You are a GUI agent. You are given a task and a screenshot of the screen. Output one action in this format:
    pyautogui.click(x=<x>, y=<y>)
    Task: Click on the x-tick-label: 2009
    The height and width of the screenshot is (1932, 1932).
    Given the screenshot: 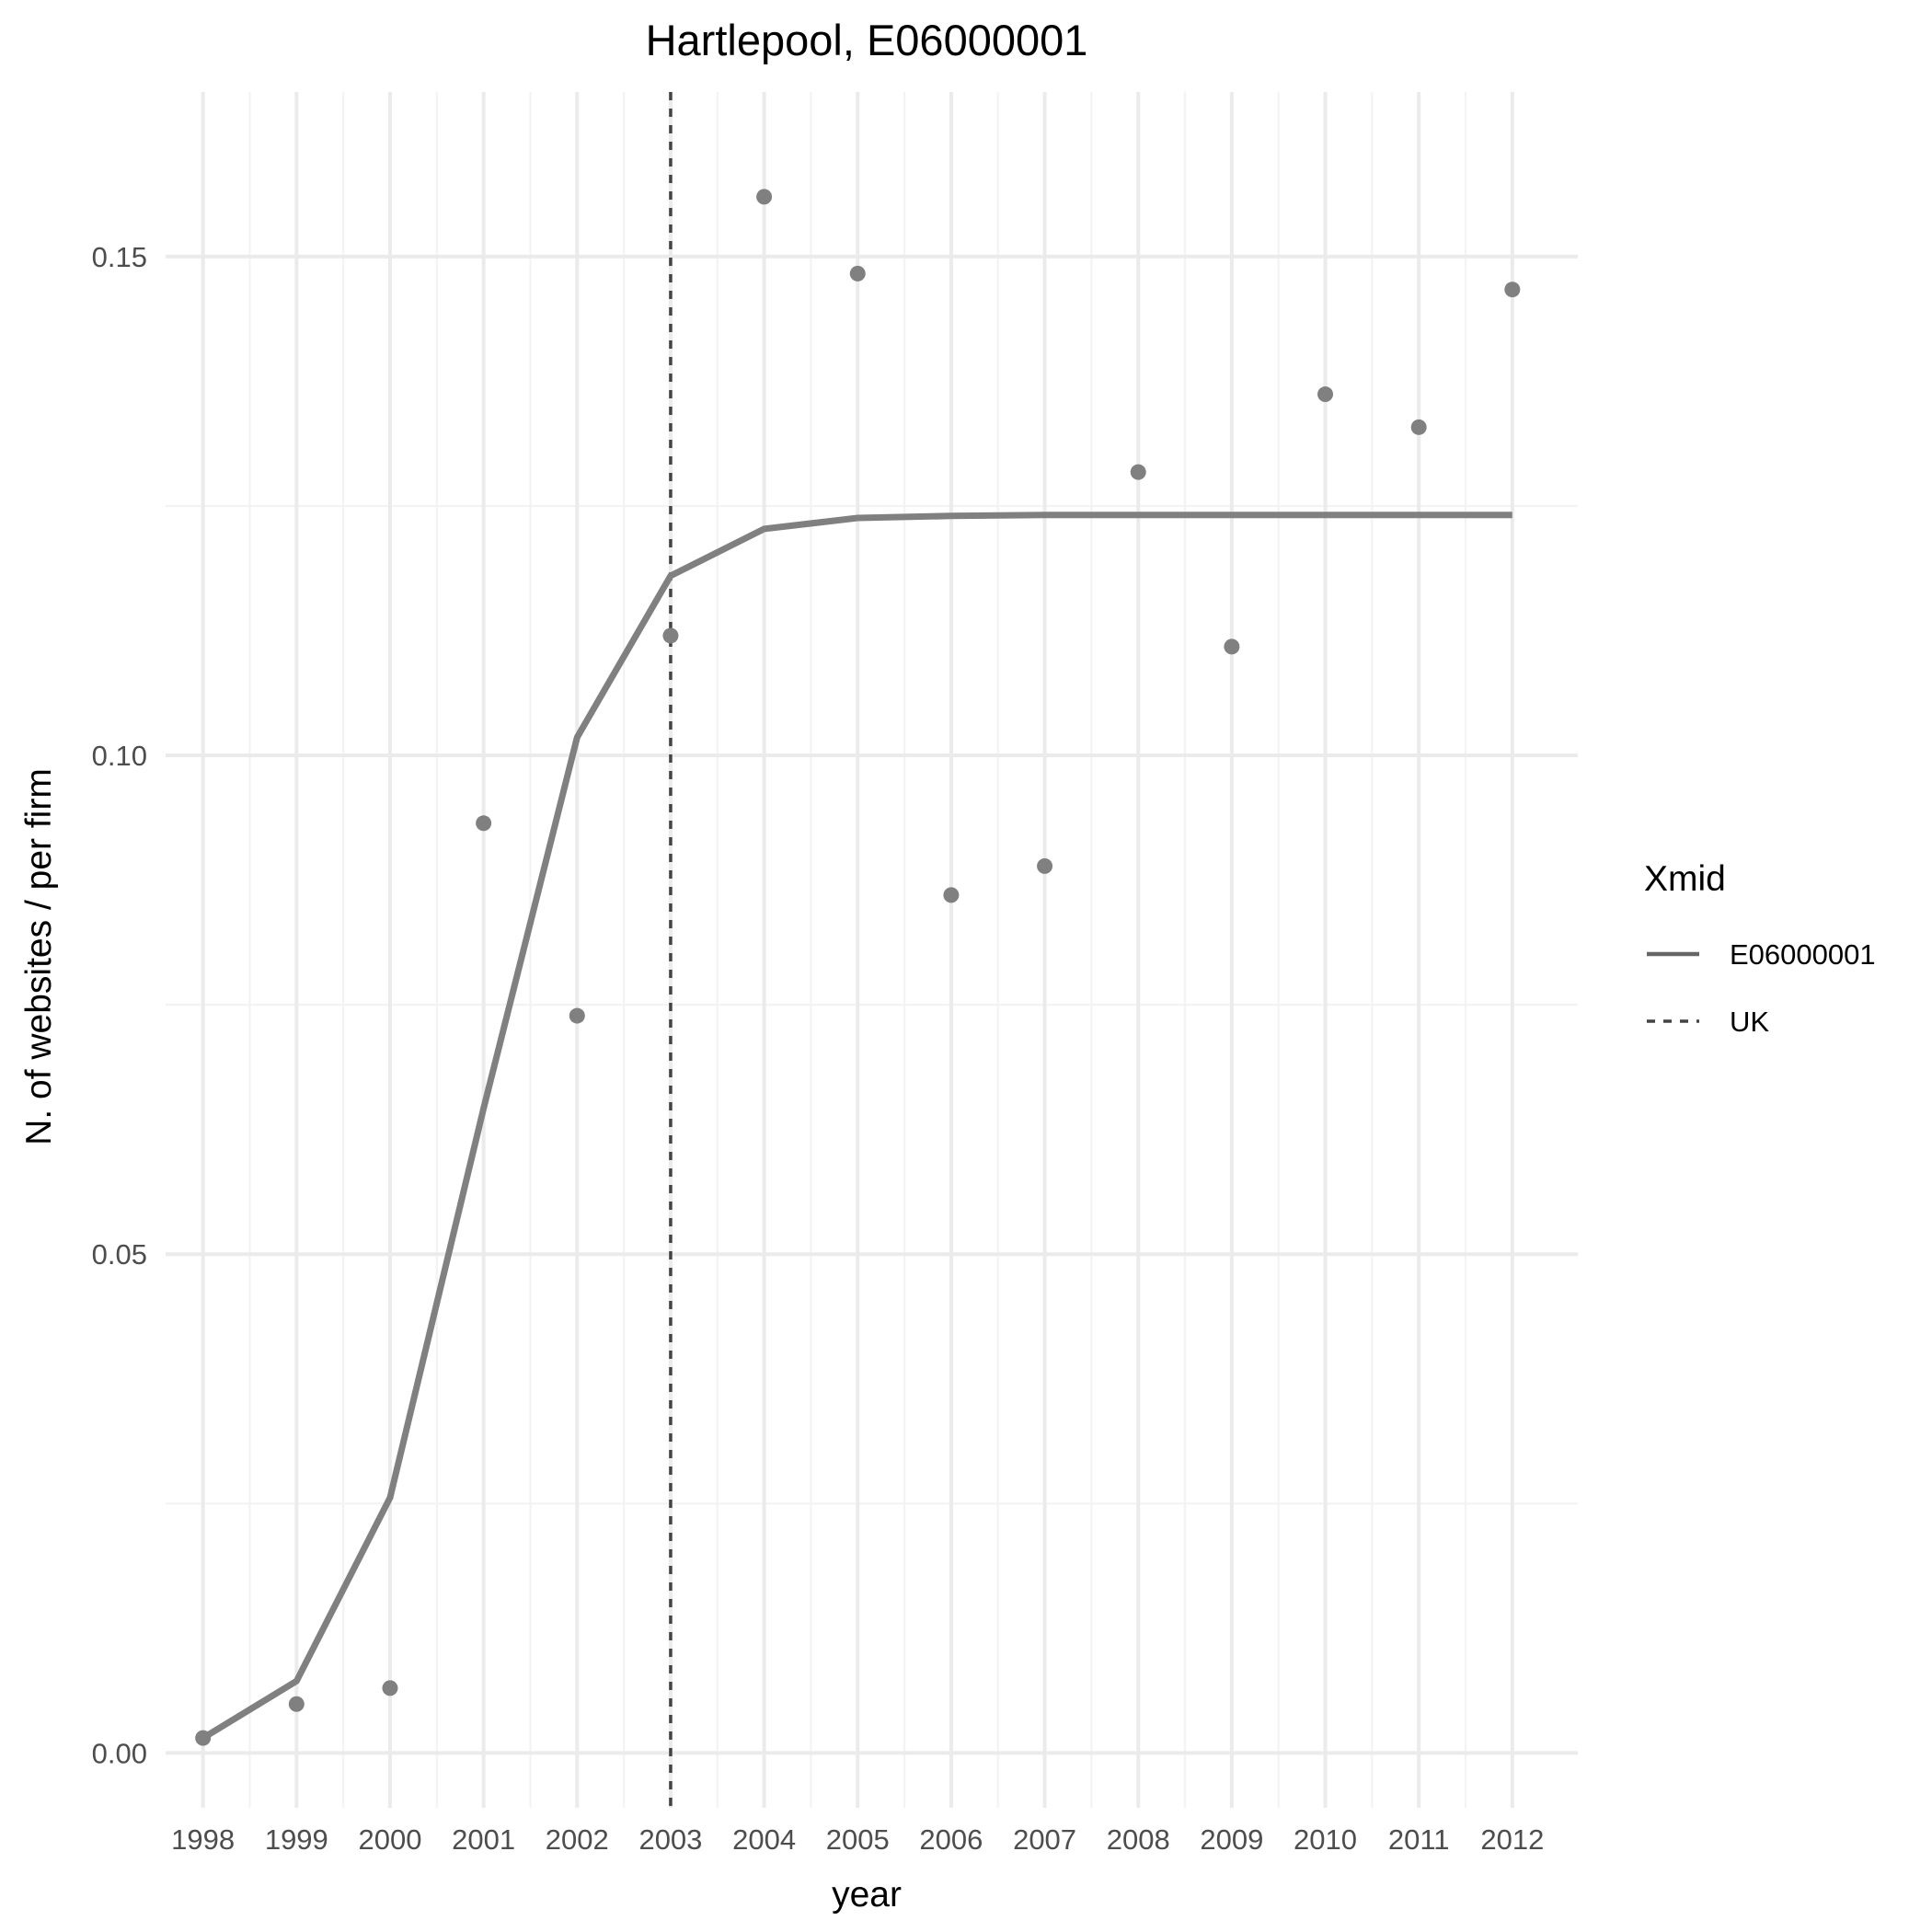 What is the action you would take?
    pyautogui.click(x=1231, y=1839)
    